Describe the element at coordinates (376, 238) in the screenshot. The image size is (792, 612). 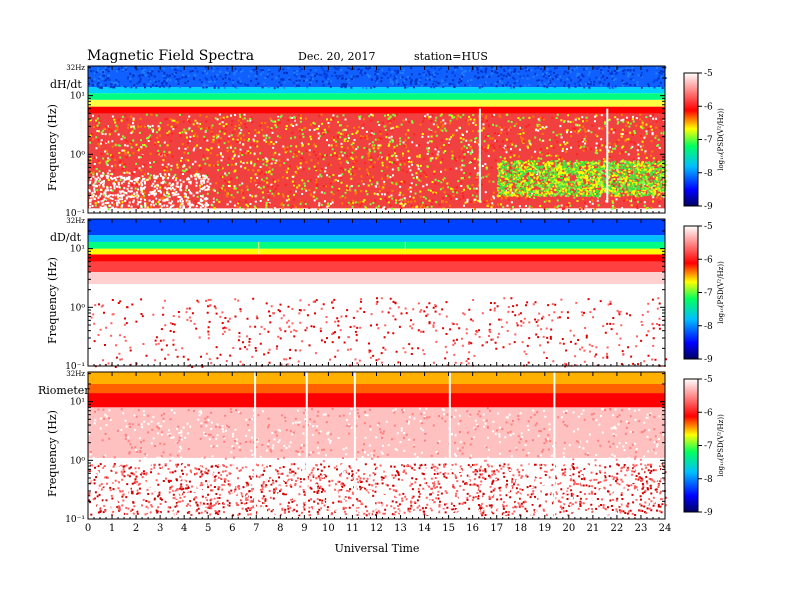
I see `spectrum-band-cyan` at that location.